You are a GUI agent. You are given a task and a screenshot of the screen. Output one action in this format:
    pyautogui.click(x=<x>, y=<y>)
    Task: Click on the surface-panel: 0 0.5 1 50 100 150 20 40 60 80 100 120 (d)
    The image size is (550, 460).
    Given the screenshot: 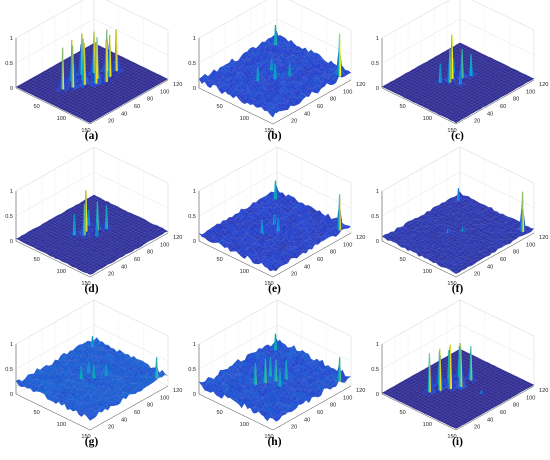 What is the action you would take?
    pyautogui.click(x=91, y=226)
    